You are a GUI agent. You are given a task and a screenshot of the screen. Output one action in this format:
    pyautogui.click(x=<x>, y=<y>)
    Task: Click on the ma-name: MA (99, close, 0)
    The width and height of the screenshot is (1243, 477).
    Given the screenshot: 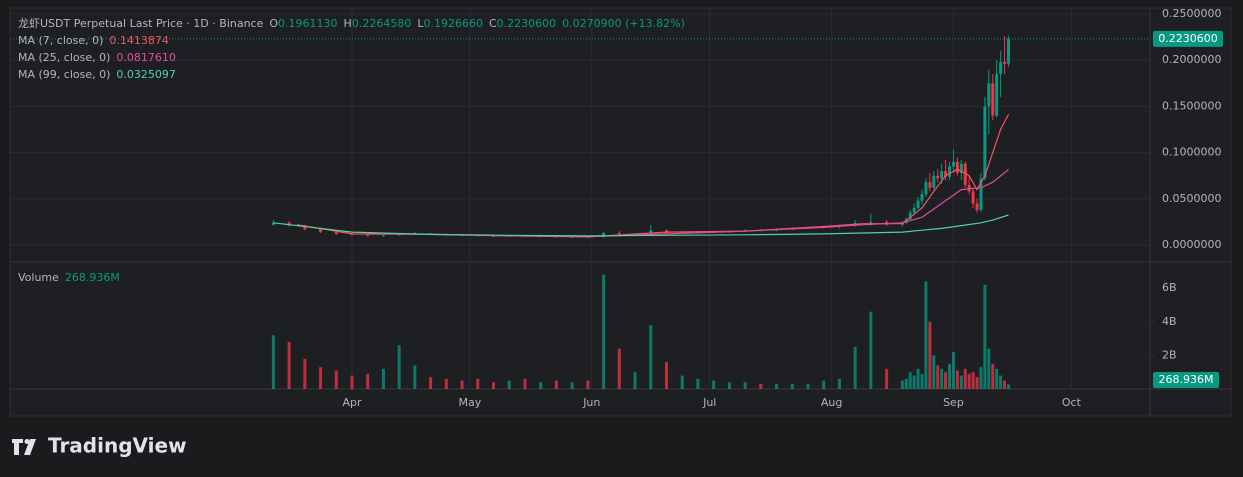 What is the action you would take?
    pyautogui.click(x=64, y=74)
    